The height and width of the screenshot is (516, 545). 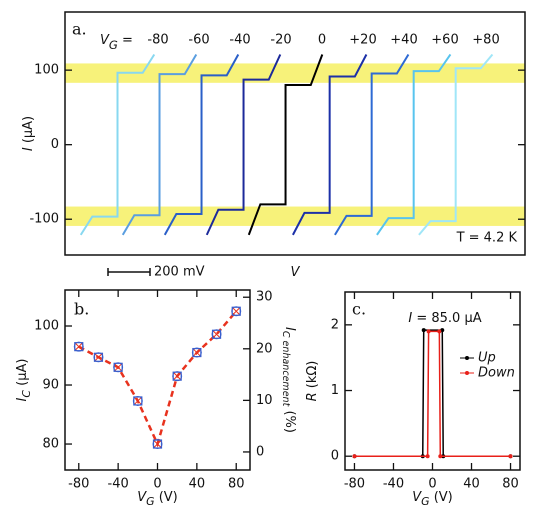 What do you see at coordinates (335, 390) in the screenshot?
I see `y-tick-label: 1` at bounding box center [335, 390].